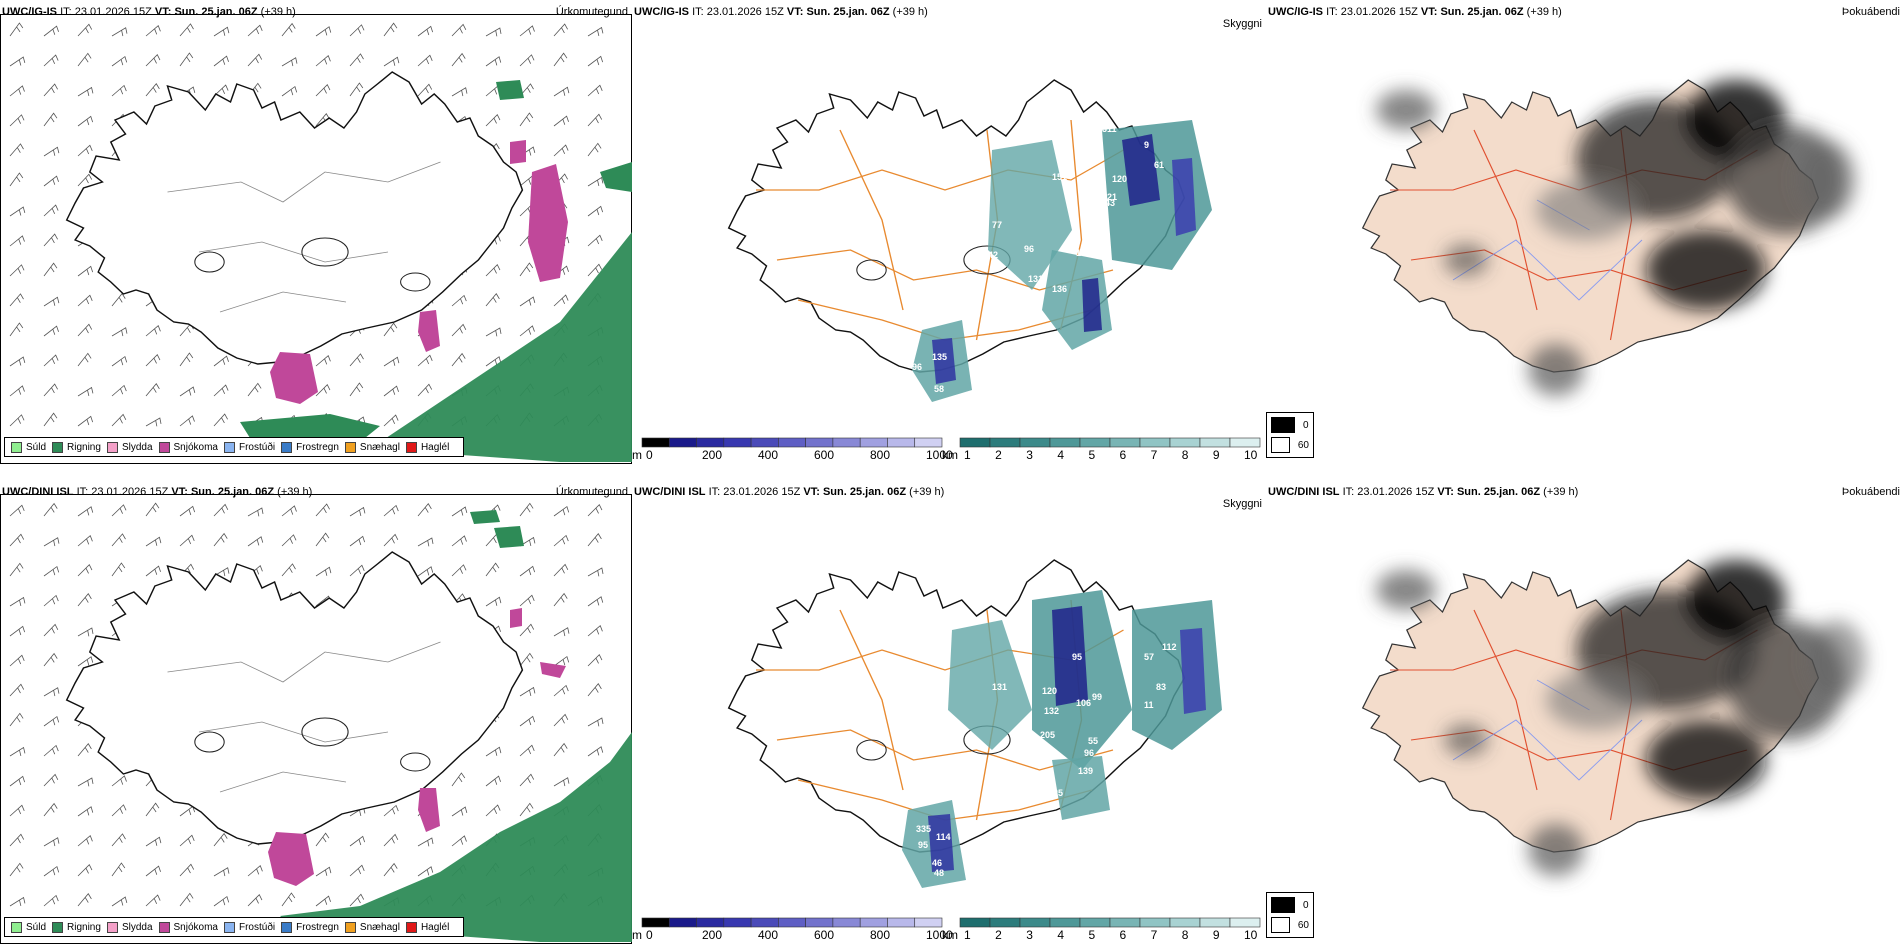  Describe the element at coordinates (792, 442) in the screenshot. I see `ceiling-colorbar-swatches` at that location.